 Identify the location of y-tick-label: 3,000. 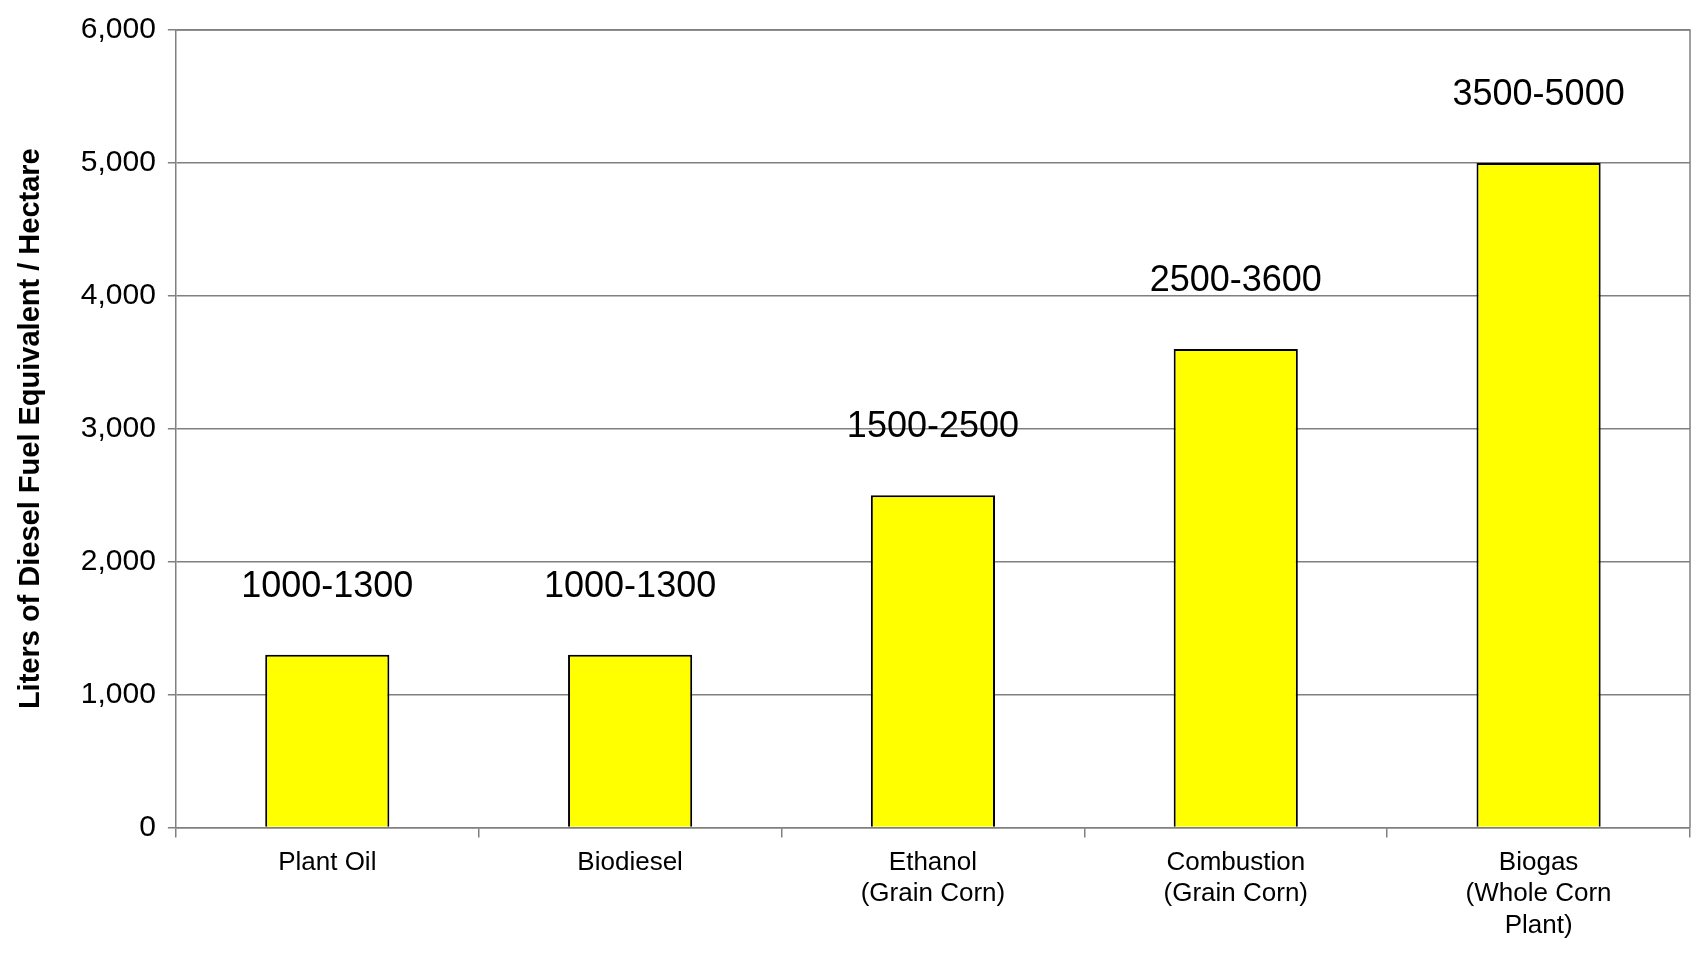
(118, 426).